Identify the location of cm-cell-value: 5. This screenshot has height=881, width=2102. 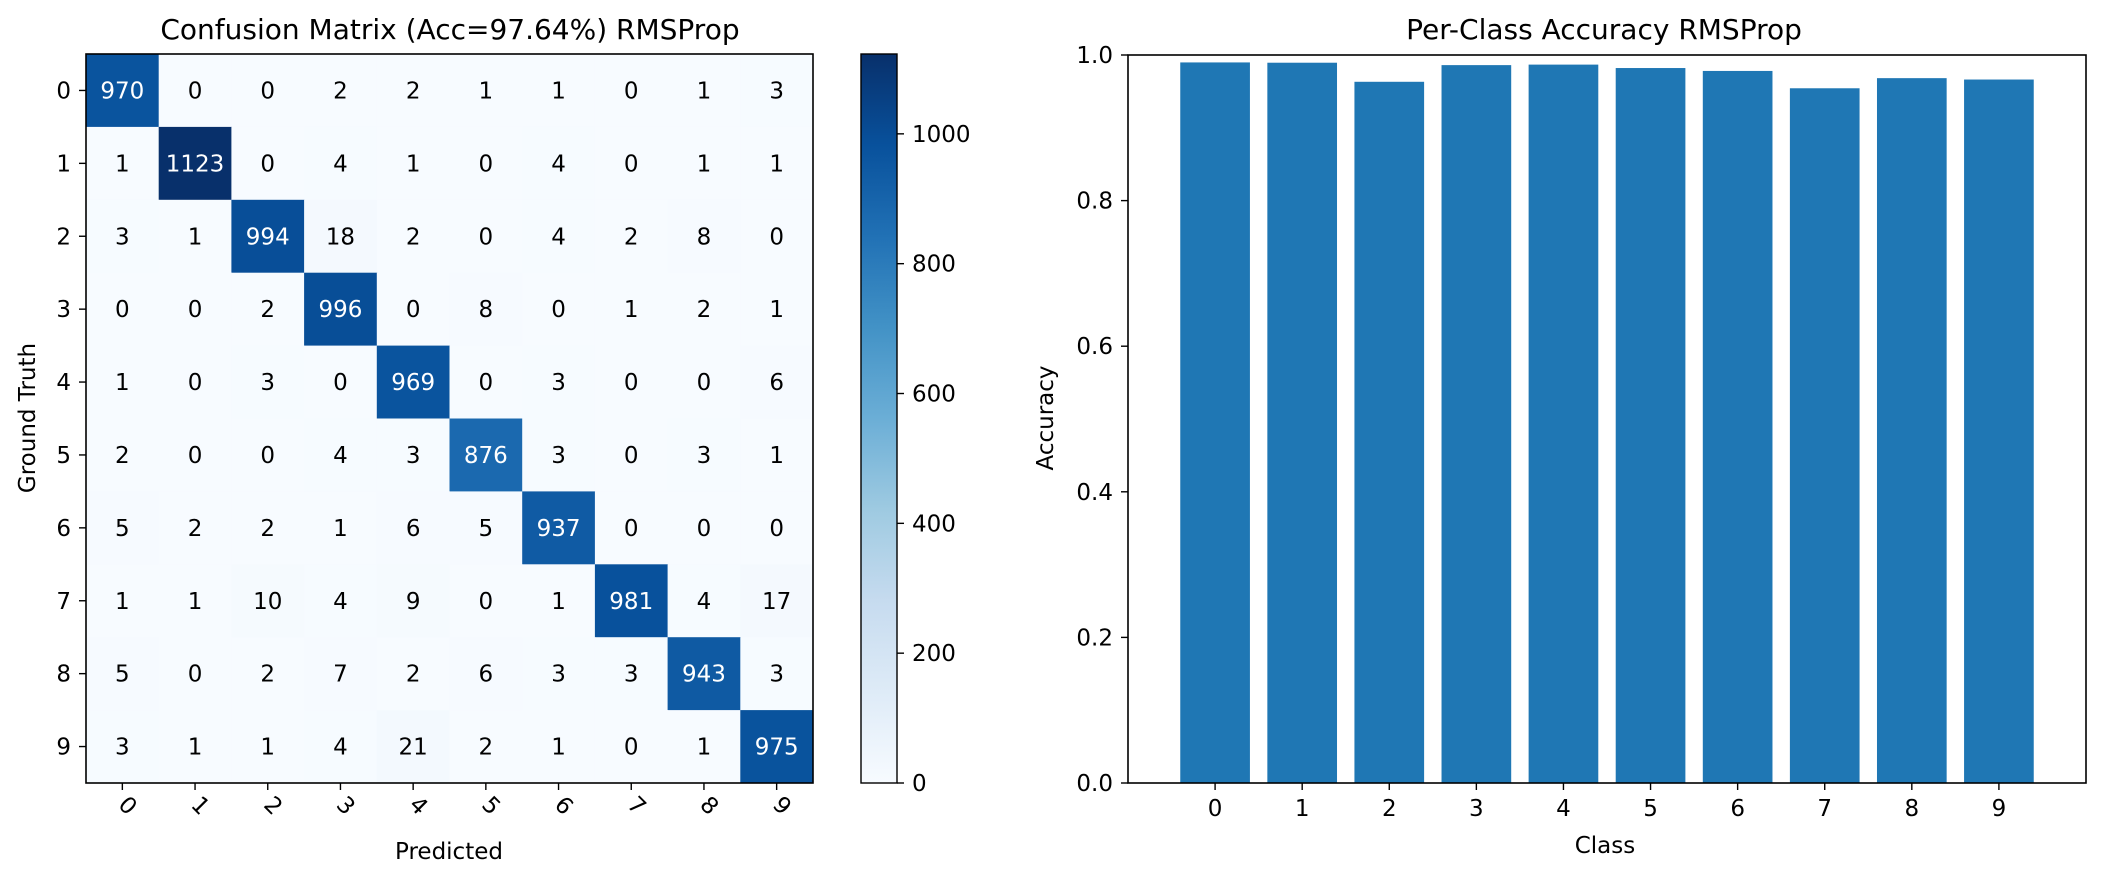
(122, 675).